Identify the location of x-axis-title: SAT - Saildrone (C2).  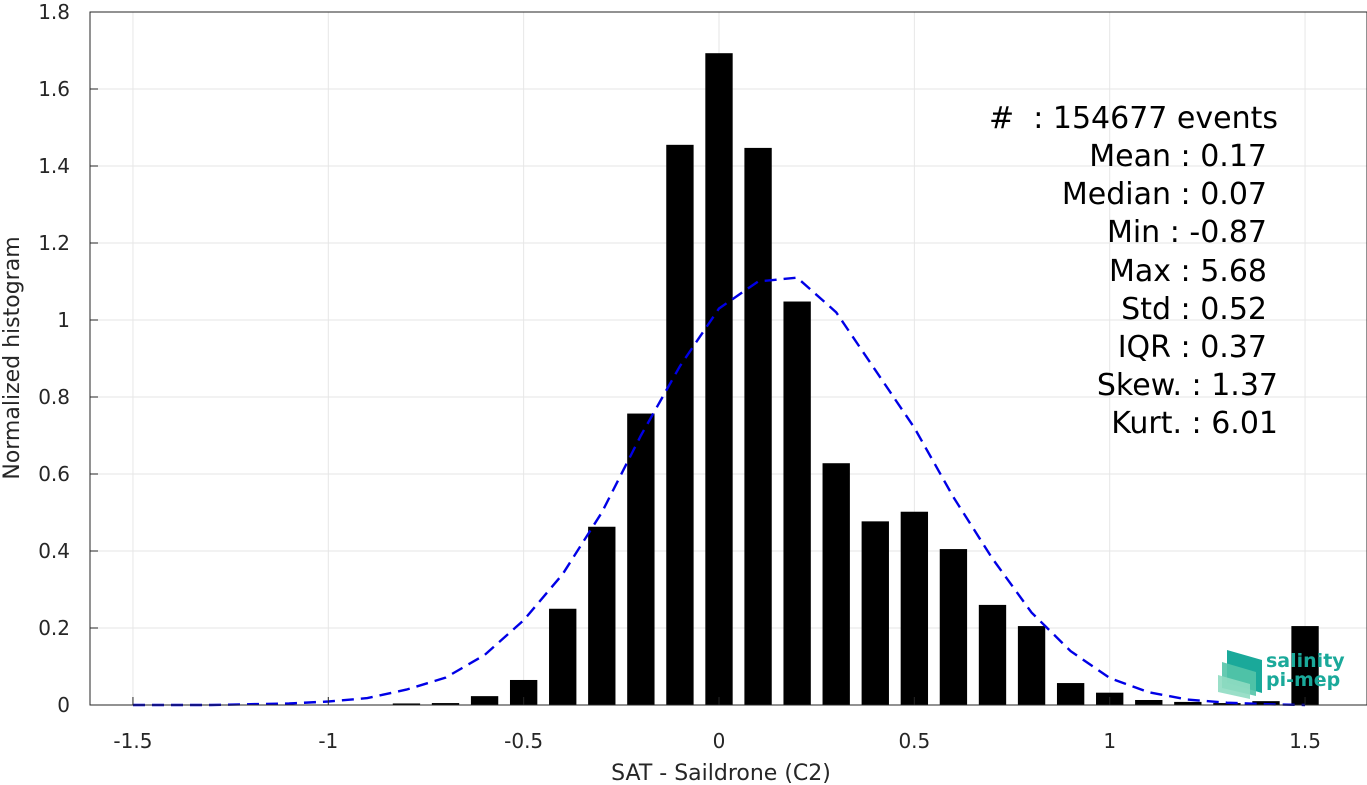
(721, 773).